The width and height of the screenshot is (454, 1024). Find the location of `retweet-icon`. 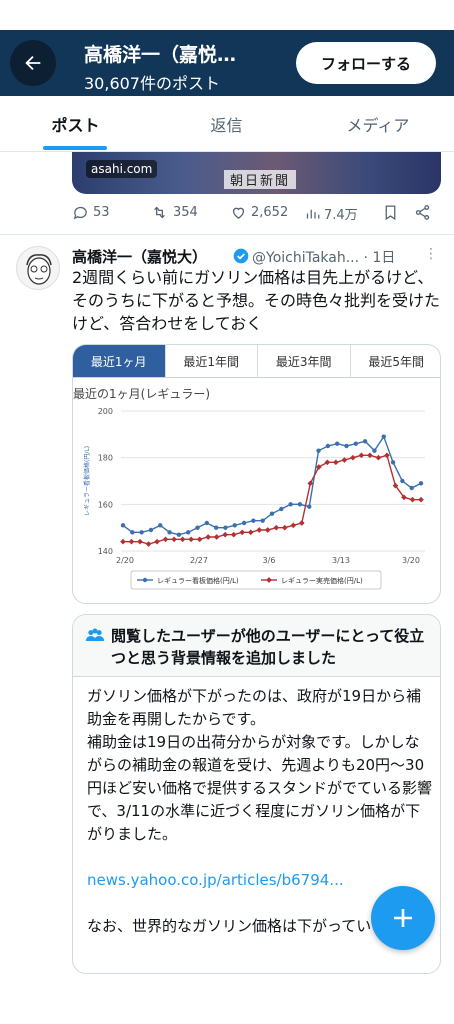

retweet-icon is located at coordinates (159, 212).